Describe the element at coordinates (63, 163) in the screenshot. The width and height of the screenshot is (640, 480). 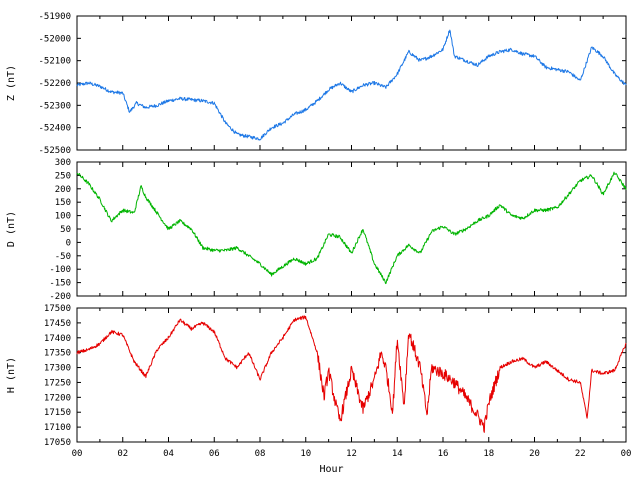
I see `y-tick-label: 300` at that location.